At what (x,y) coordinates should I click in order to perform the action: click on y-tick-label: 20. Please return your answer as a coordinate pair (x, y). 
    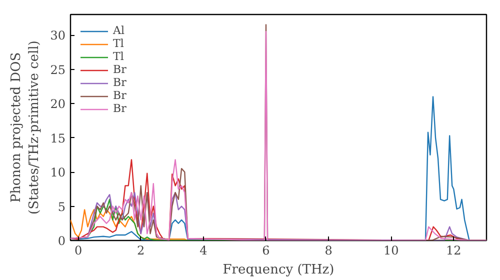
    Looking at the image, I should click on (58, 104).